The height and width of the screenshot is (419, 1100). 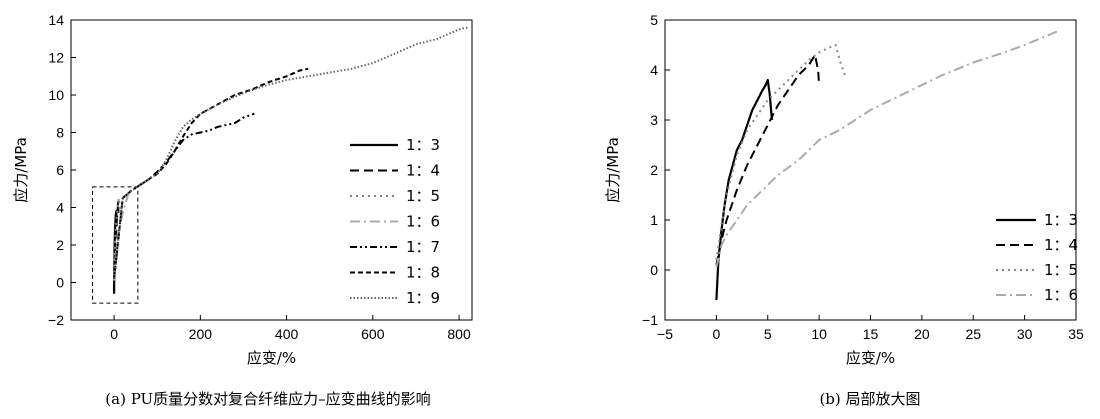 What do you see at coordinates (201, 334) in the screenshot?
I see `x-tick-label: 200` at bounding box center [201, 334].